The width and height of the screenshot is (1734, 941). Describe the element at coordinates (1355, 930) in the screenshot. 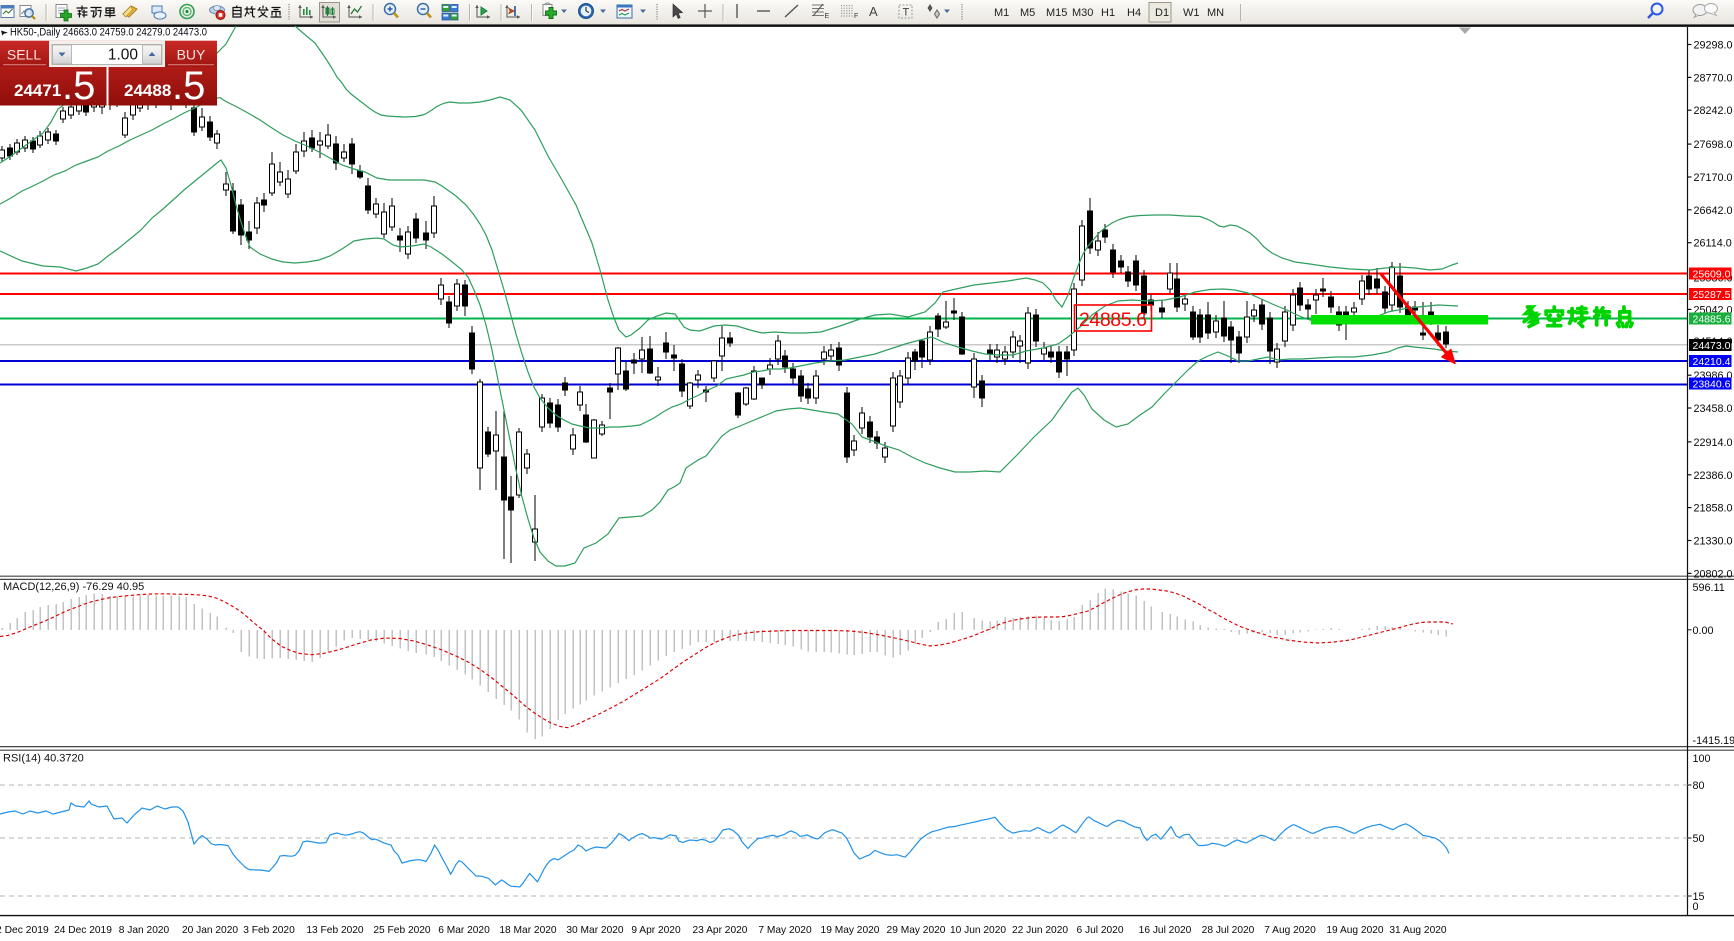

I see `svg-text: 19 Aug 2020` at that location.